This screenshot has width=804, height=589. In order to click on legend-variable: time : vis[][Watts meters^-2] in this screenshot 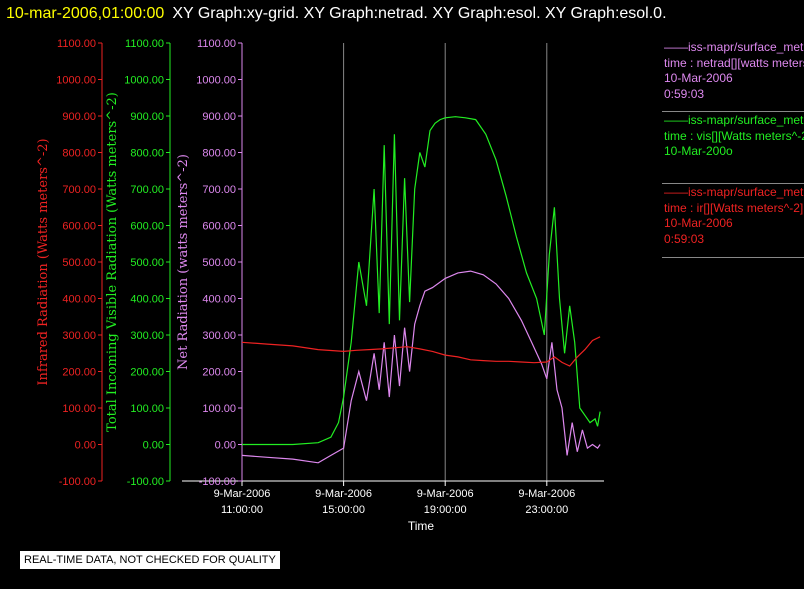, I will do `click(734, 135)`.